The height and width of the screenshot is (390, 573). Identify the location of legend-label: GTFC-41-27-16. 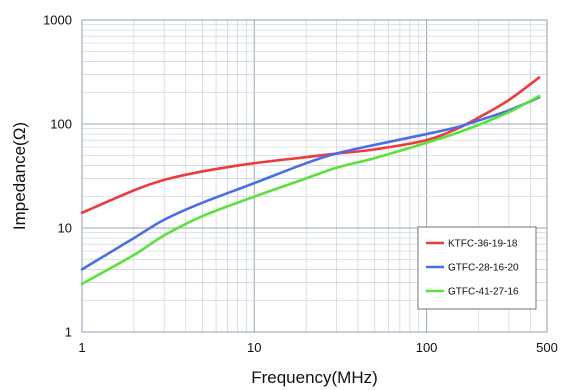
(483, 292).